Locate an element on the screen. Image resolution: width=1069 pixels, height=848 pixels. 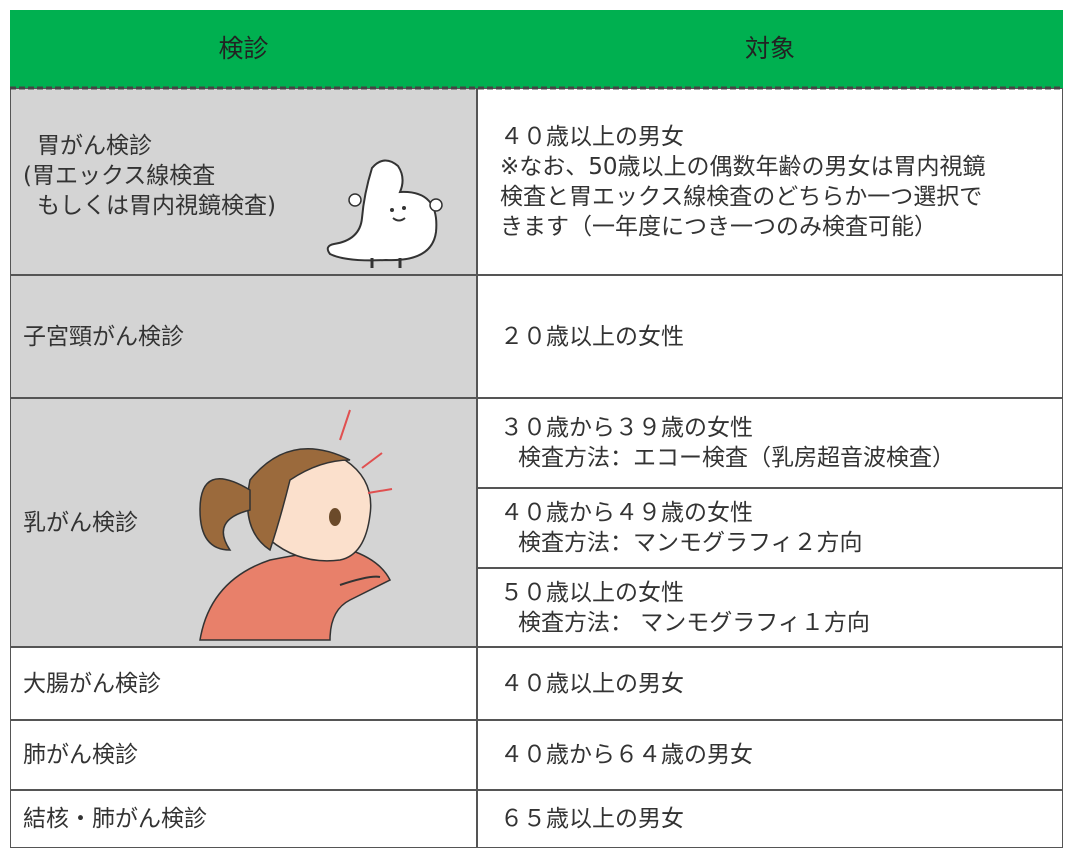
text-line: もしくは胃内視鏡検査) is located at coordinates (156, 206).